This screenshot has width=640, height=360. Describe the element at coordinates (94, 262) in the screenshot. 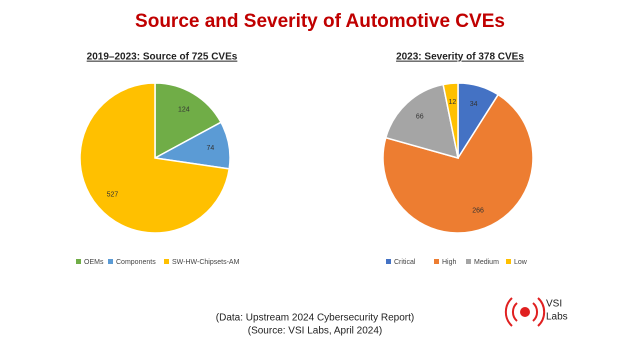

I see `legend-label: OEMs` at that location.